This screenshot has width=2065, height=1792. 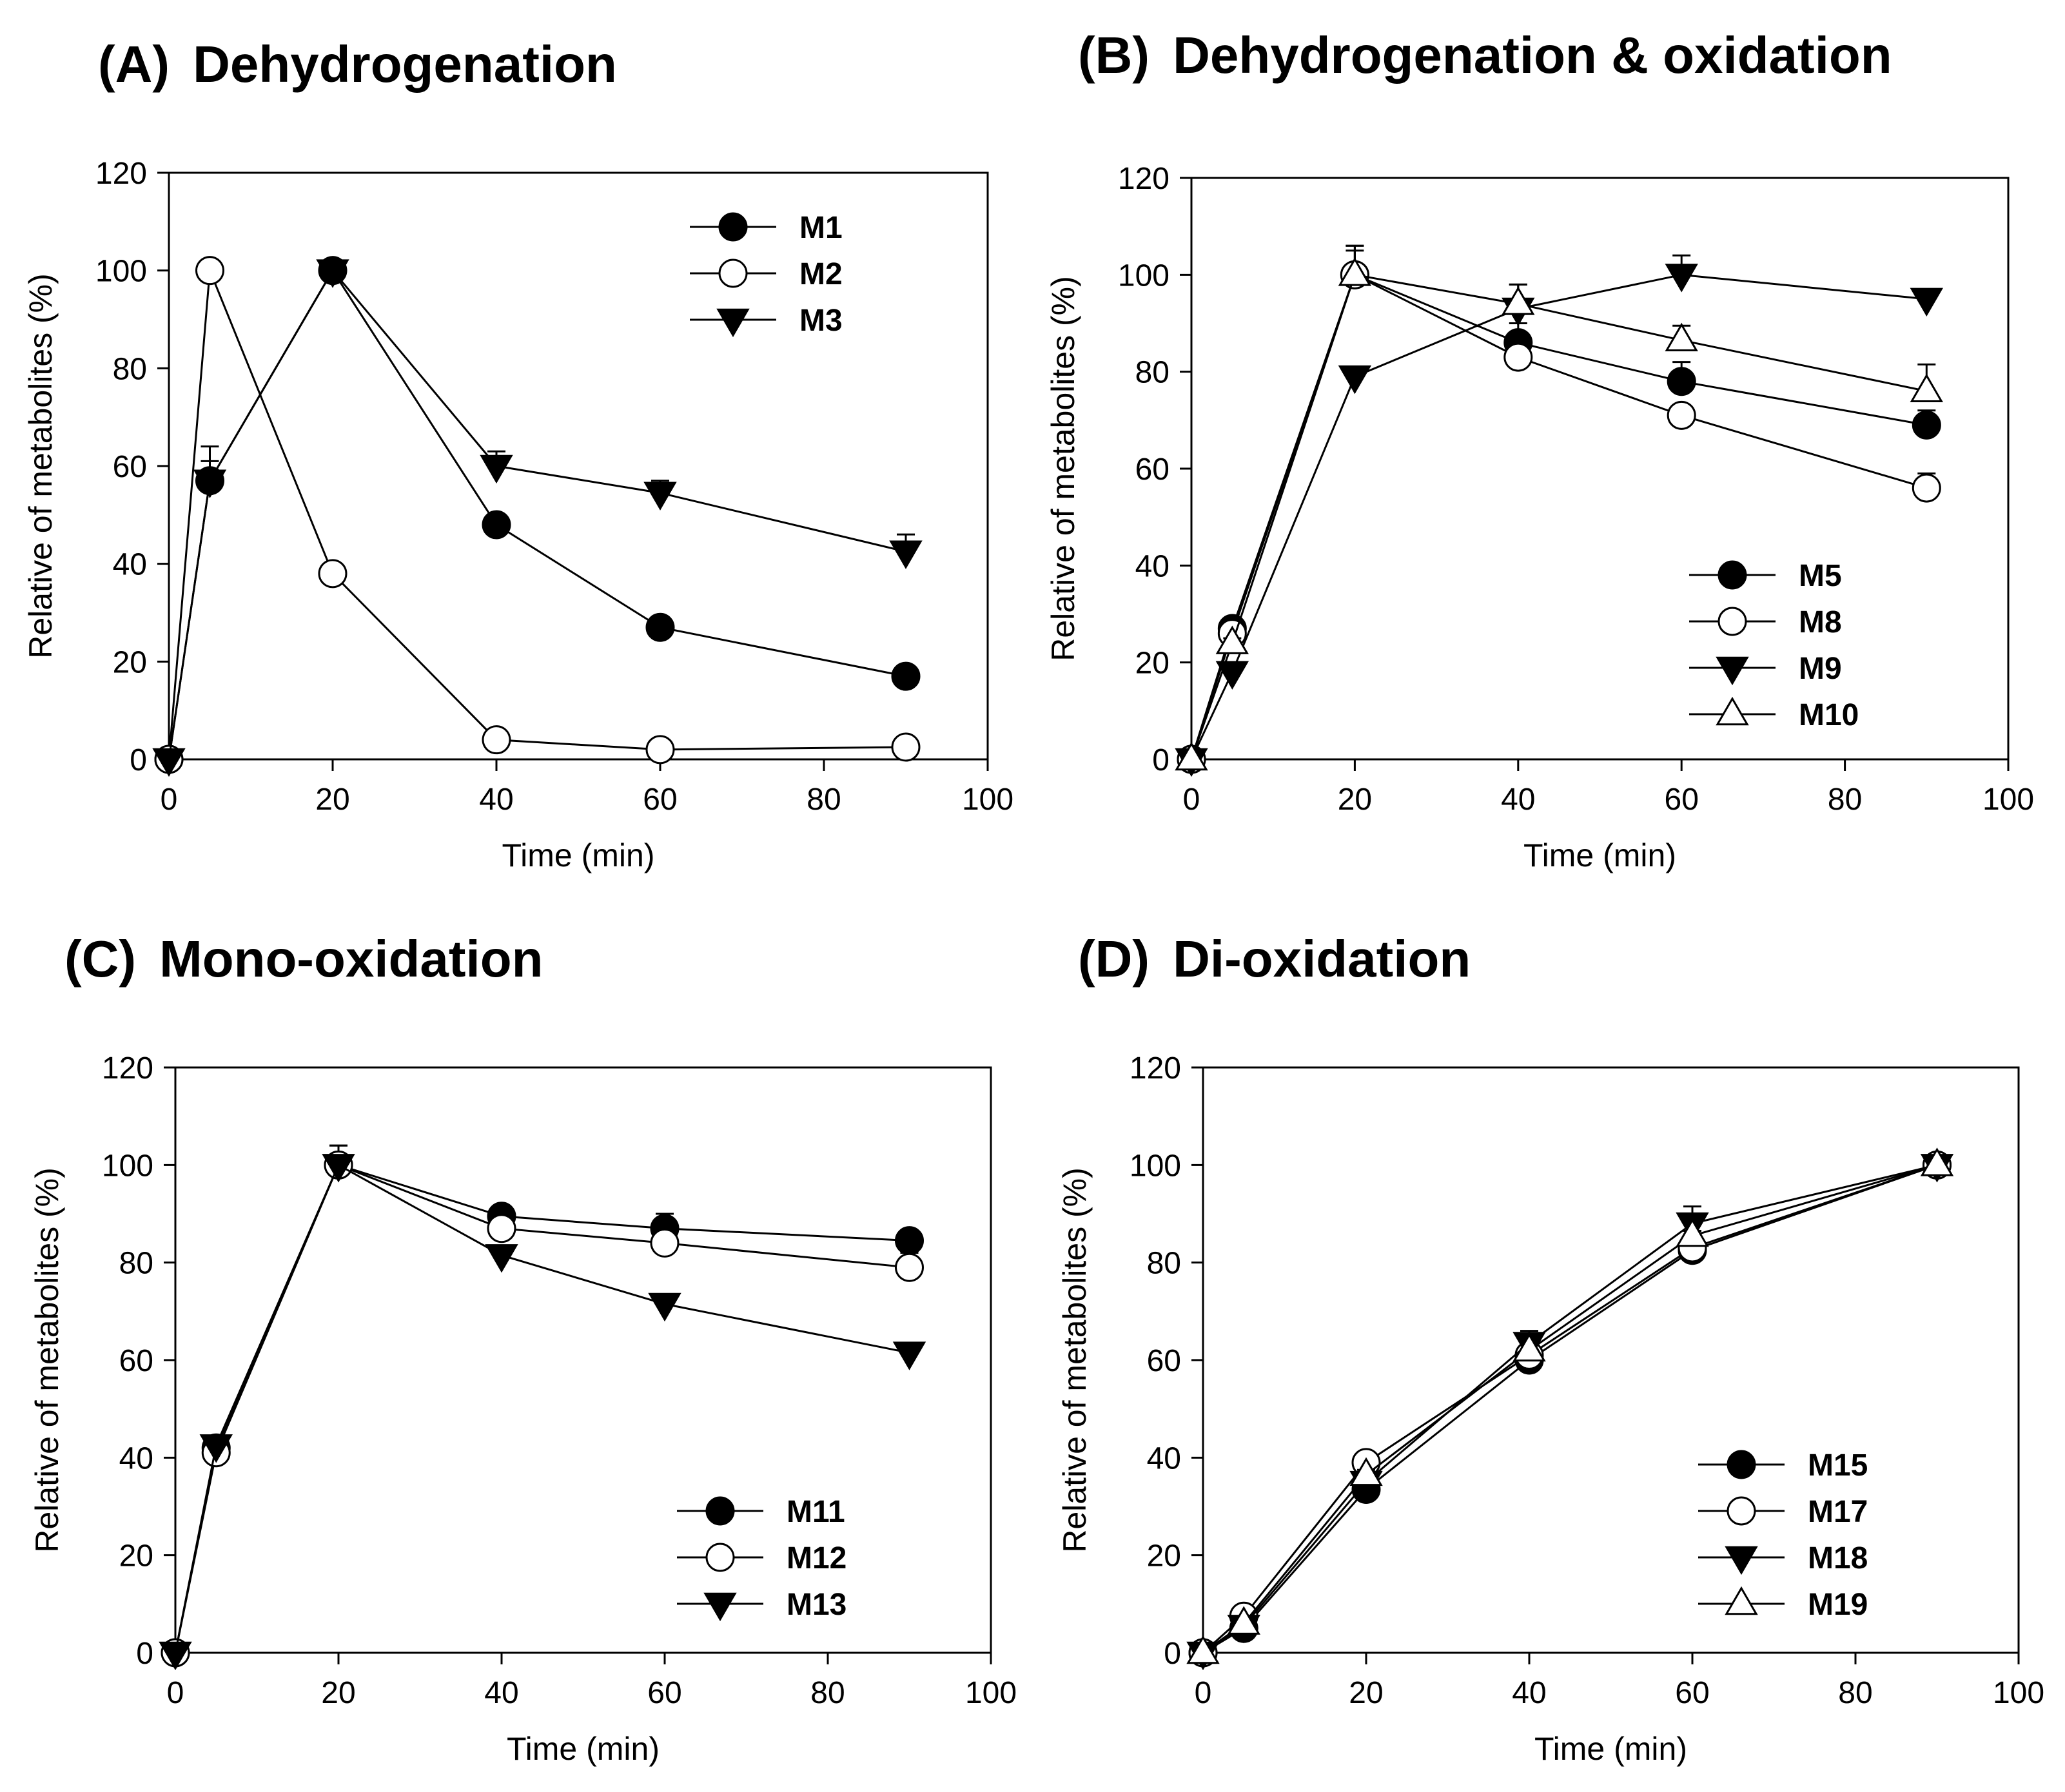 I want to click on panel-b-x-axis-label: Time (min), so click(x=1599, y=855).